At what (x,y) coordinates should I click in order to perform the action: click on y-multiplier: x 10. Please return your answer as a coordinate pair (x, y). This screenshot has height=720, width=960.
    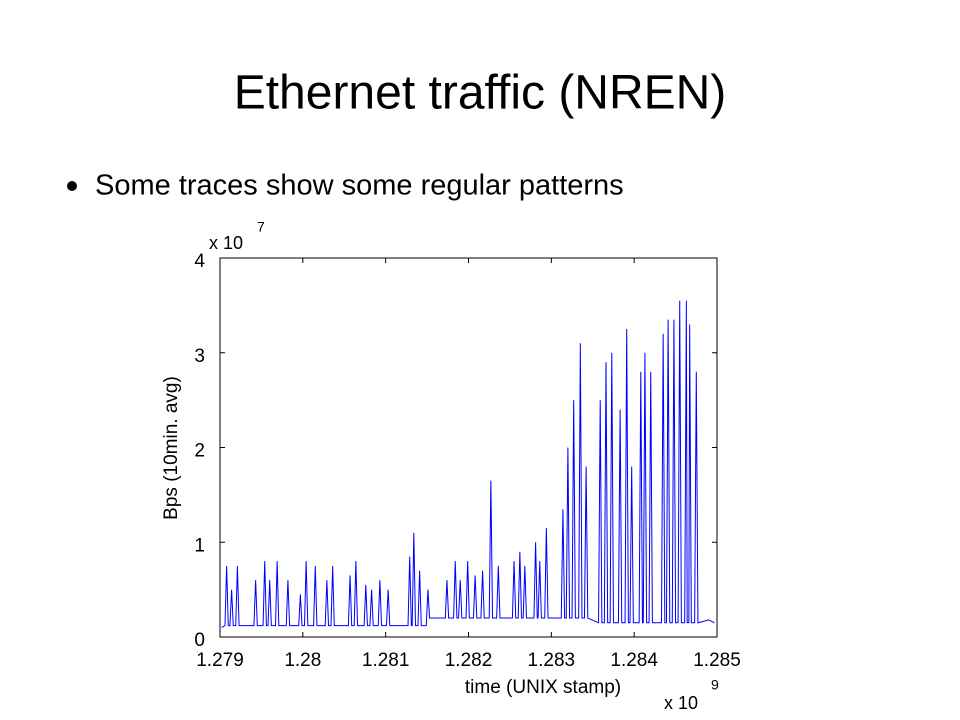
    Looking at the image, I should click on (226, 243).